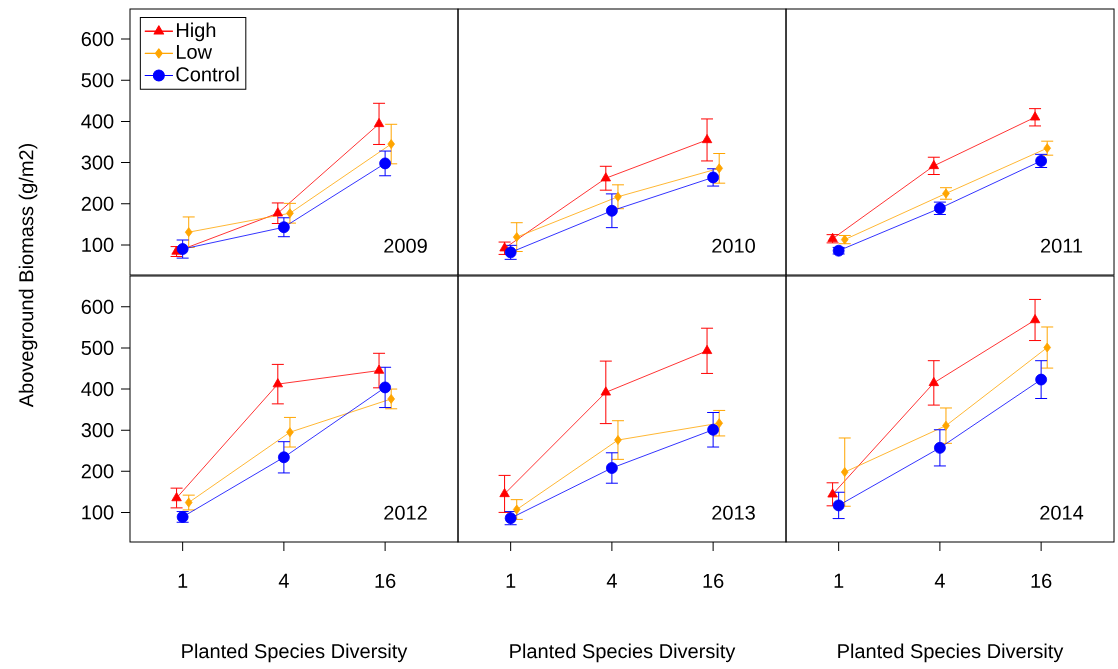 The width and height of the screenshot is (1118, 669). Describe the element at coordinates (196, 32) in the screenshot. I see `legend-label: High` at that location.